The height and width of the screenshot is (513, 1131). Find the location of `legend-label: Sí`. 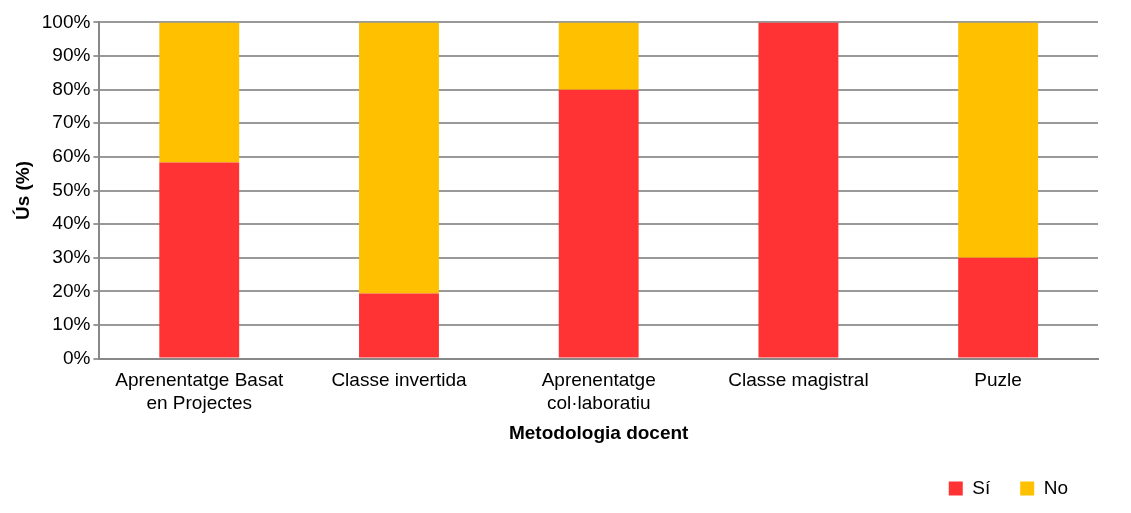

legend-label: Sí is located at coordinates (981, 487).